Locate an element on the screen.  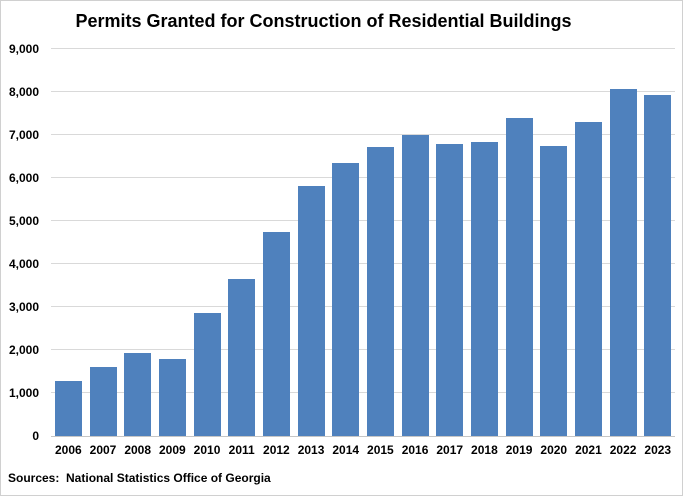
bar-slot-2013 is located at coordinates (311, 242).